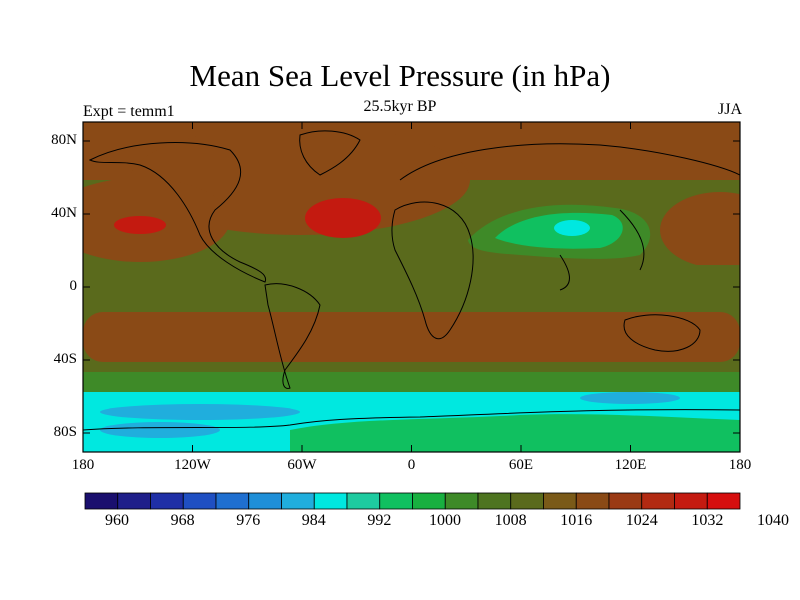 Image resolution: width=800 pixels, height=600 pixels. I want to click on lat-label-80n: 80N, so click(64, 140).